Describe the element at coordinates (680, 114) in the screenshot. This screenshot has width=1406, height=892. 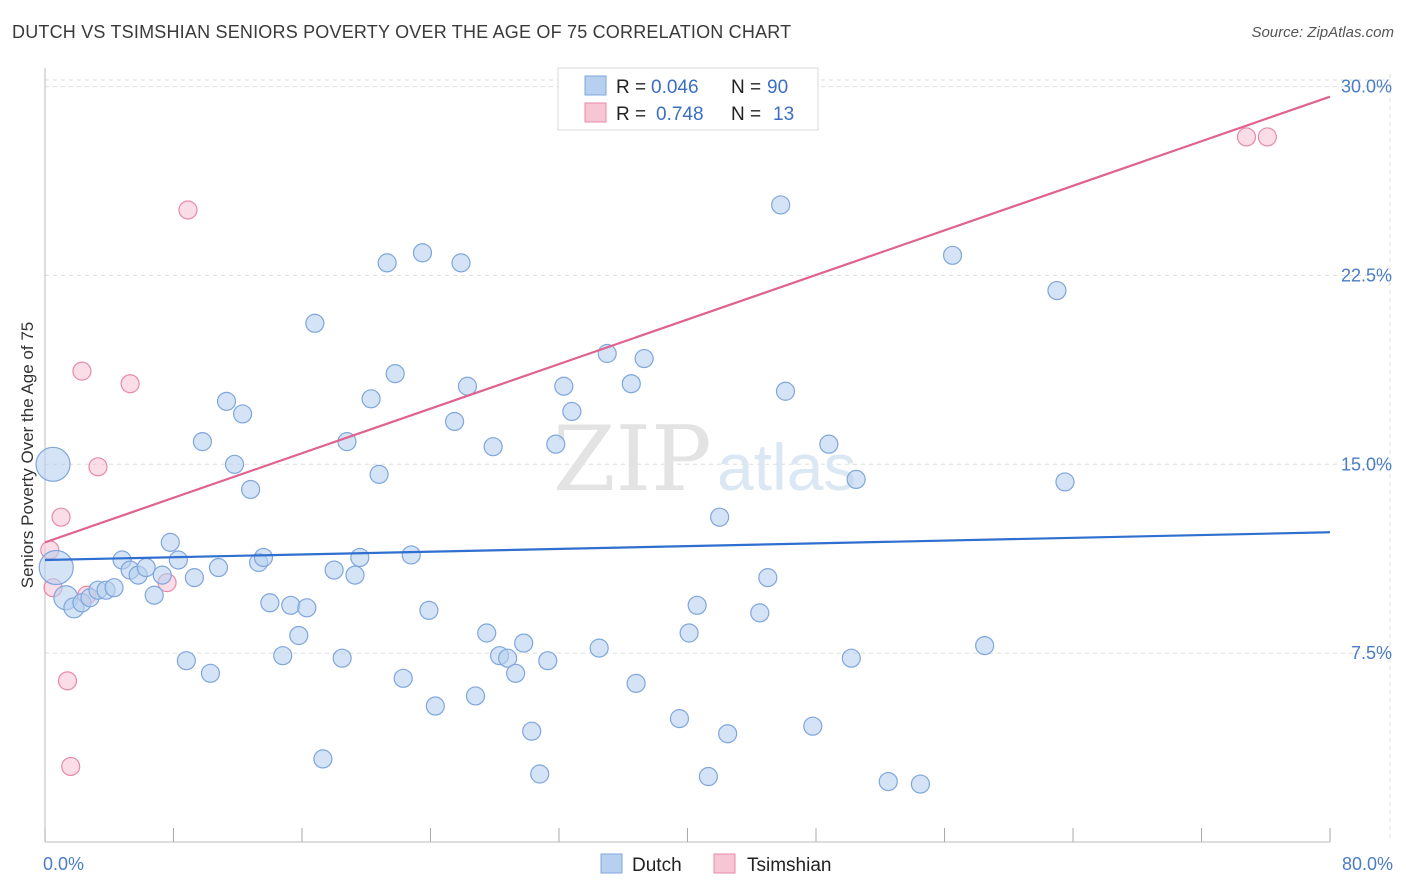
I see `legend-r-value-tsimshian: 0.748` at that location.